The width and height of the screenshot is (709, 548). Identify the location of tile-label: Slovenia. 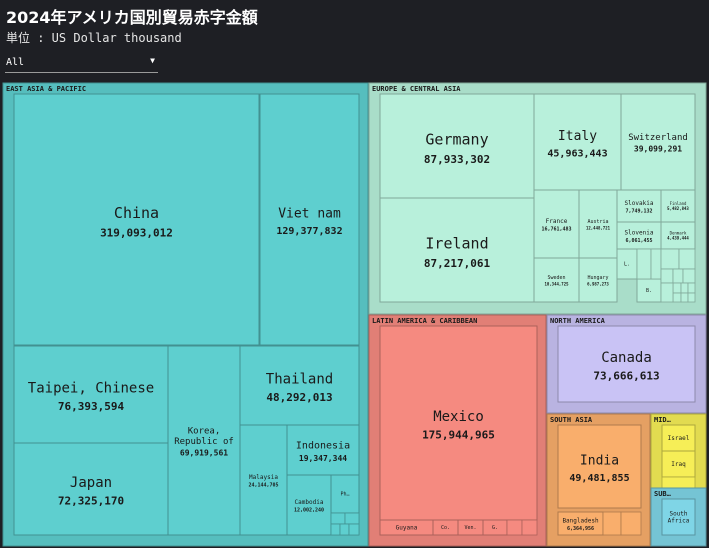
(639, 232).